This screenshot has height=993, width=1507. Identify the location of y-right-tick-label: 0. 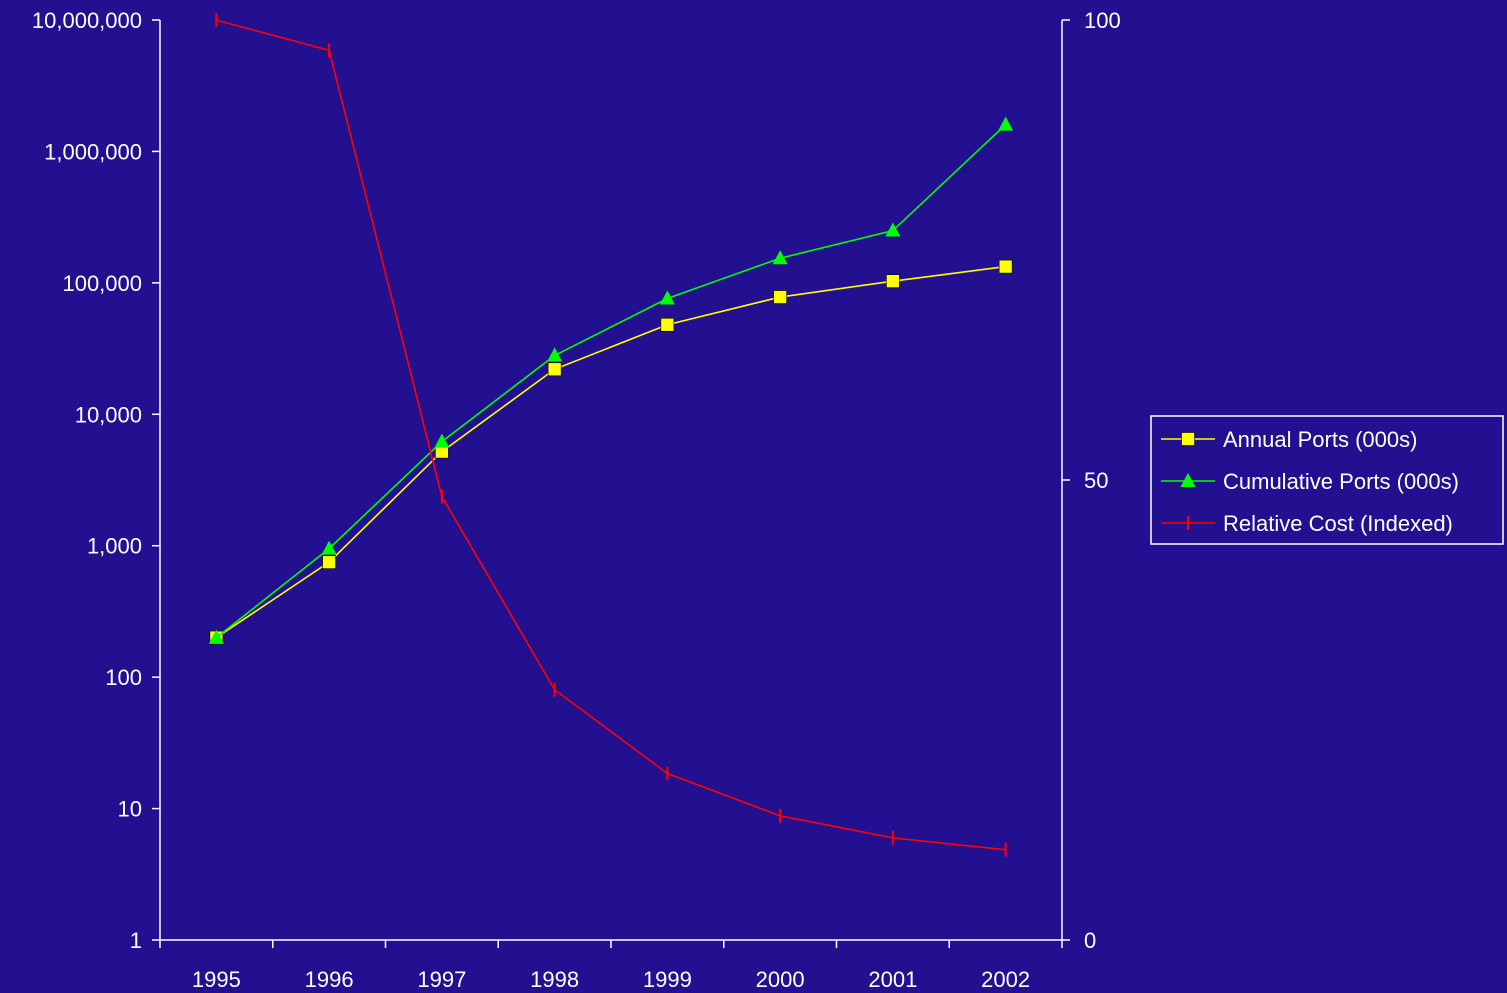
(1090, 940).